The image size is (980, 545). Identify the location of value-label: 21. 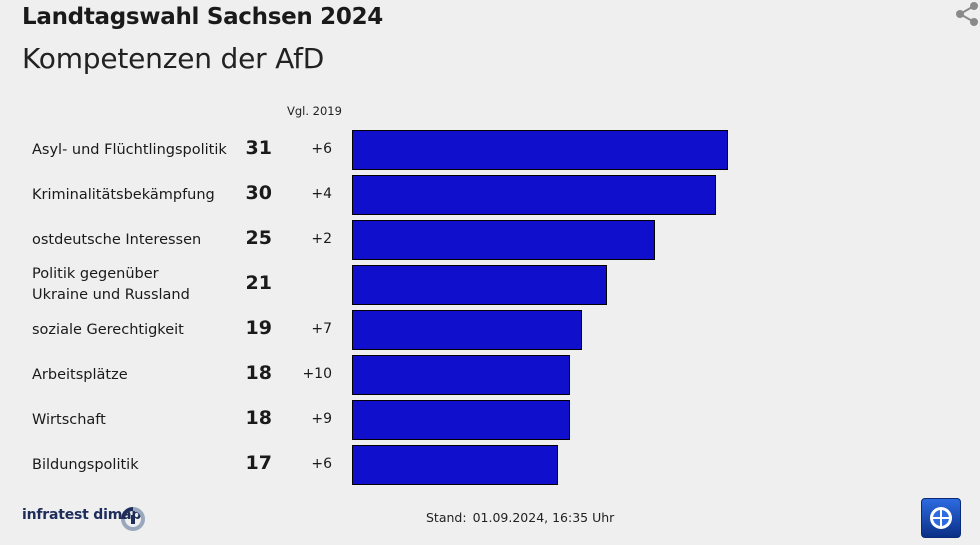
(258, 283).